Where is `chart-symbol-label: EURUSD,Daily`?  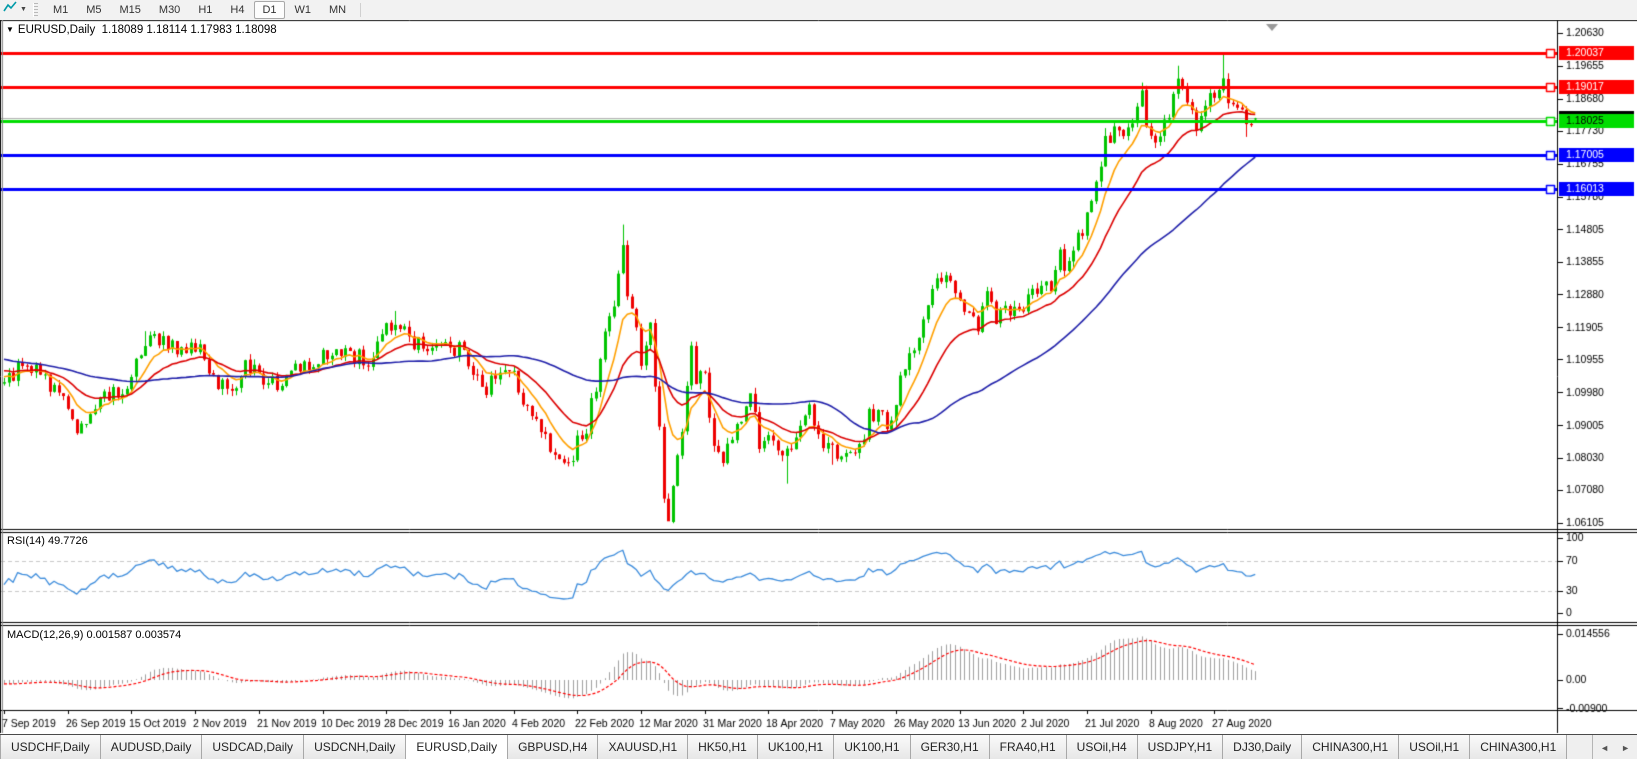 chart-symbol-label: EURUSD,Daily is located at coordinates (56, 30).